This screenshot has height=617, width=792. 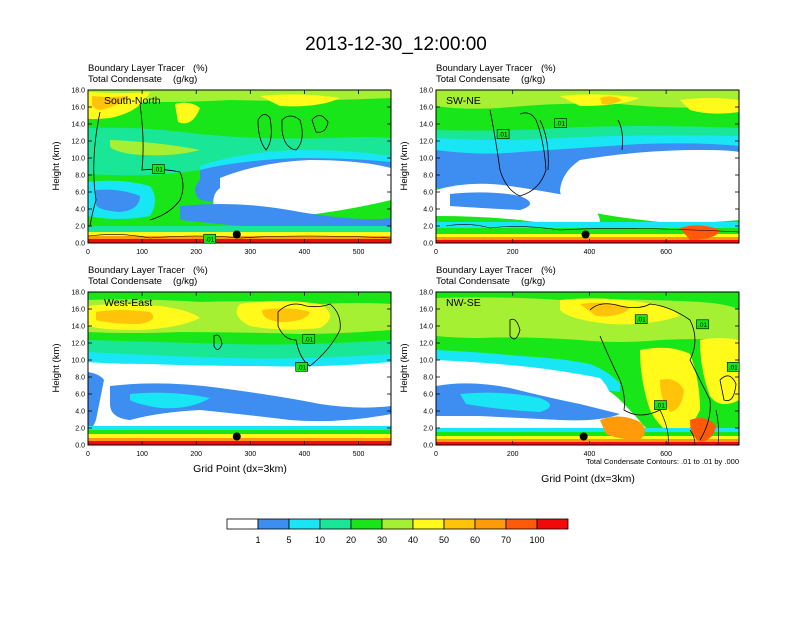 What do you see at coordinates (687, 362) in the screenshot?
I see `contour-labels: .01 .01 .01 .01` at bounding box center [687, 362].